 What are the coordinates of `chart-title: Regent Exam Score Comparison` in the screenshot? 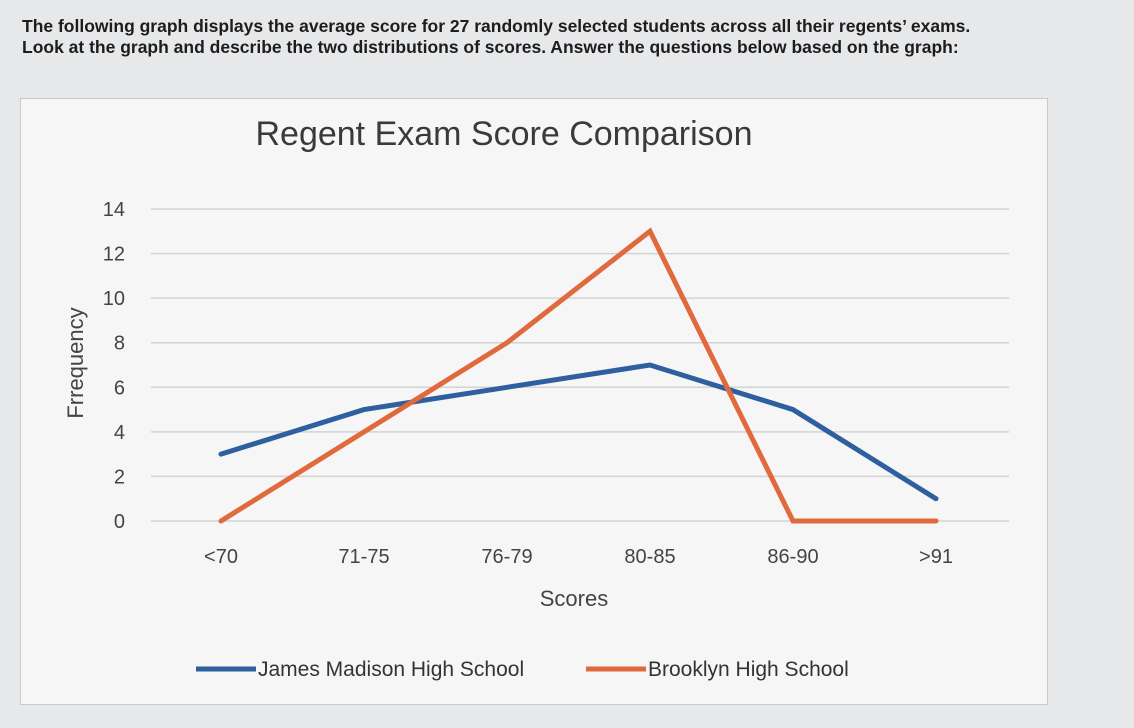 It's located at (503, 134).